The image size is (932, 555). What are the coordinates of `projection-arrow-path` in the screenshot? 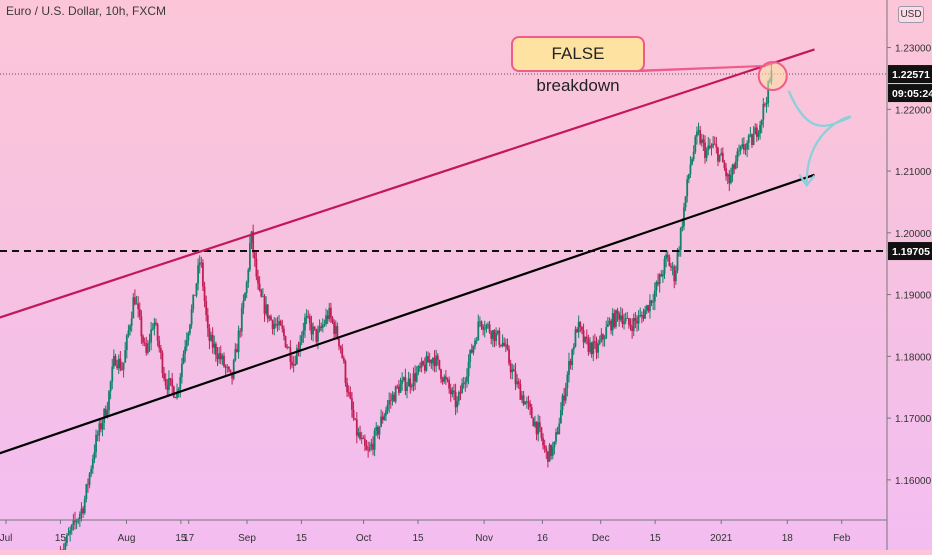 It's located at (819, 138).